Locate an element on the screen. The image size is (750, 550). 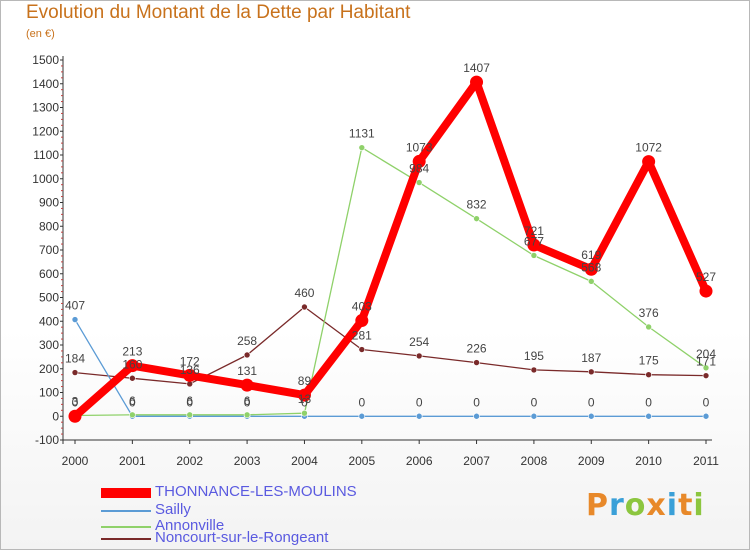
x-tick-label: 2011 is located at coordinates (706, 461).